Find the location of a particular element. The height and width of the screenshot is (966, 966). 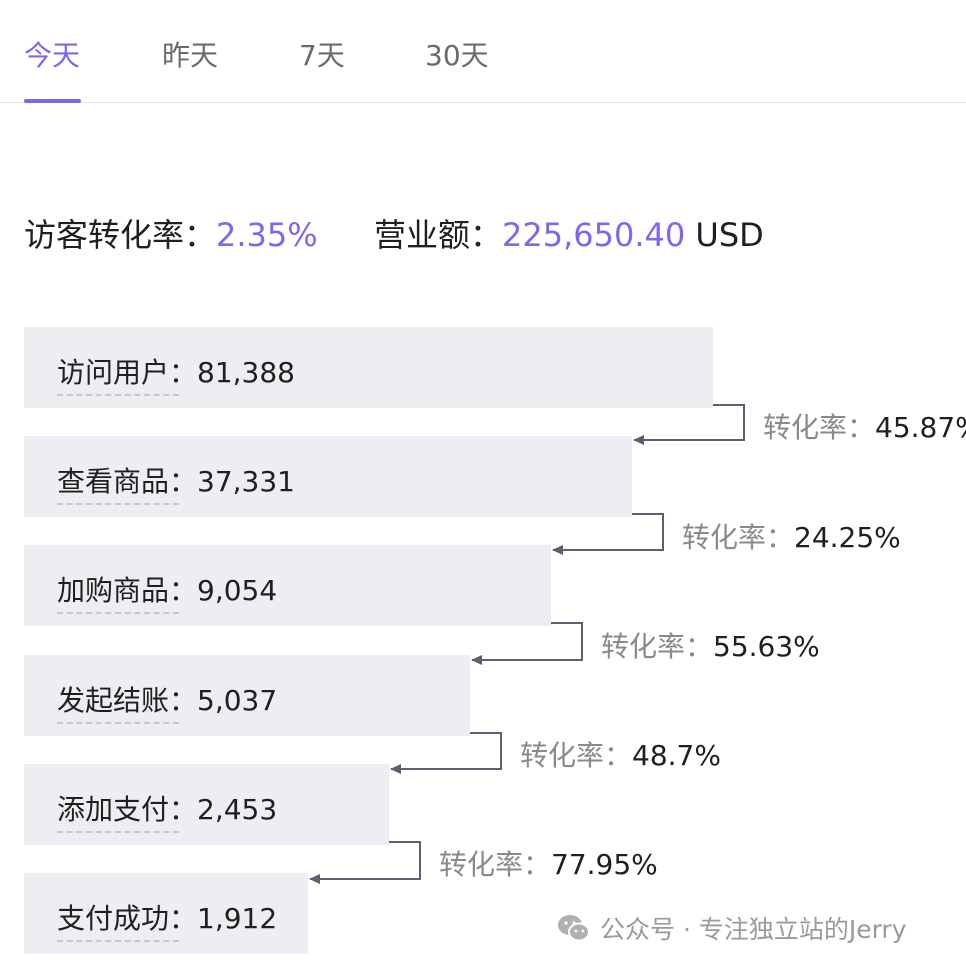

rate-value: 55.63% is located at coordinates (766, 646).